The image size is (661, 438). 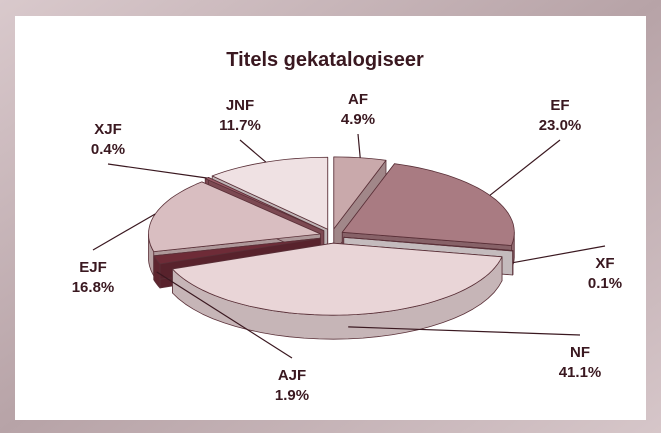 What do you see at coordinates (358, 119) in the screenshot?
I see `label-value: 4.9%` at bounding box center [358, 119].